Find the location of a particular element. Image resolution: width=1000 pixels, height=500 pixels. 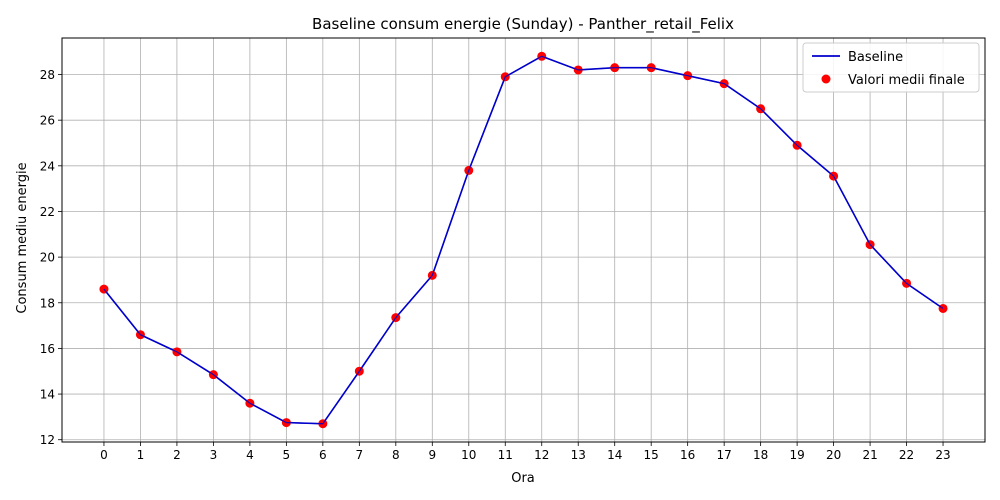

x-tick-label: 14 is located at coordinates (614, 455).